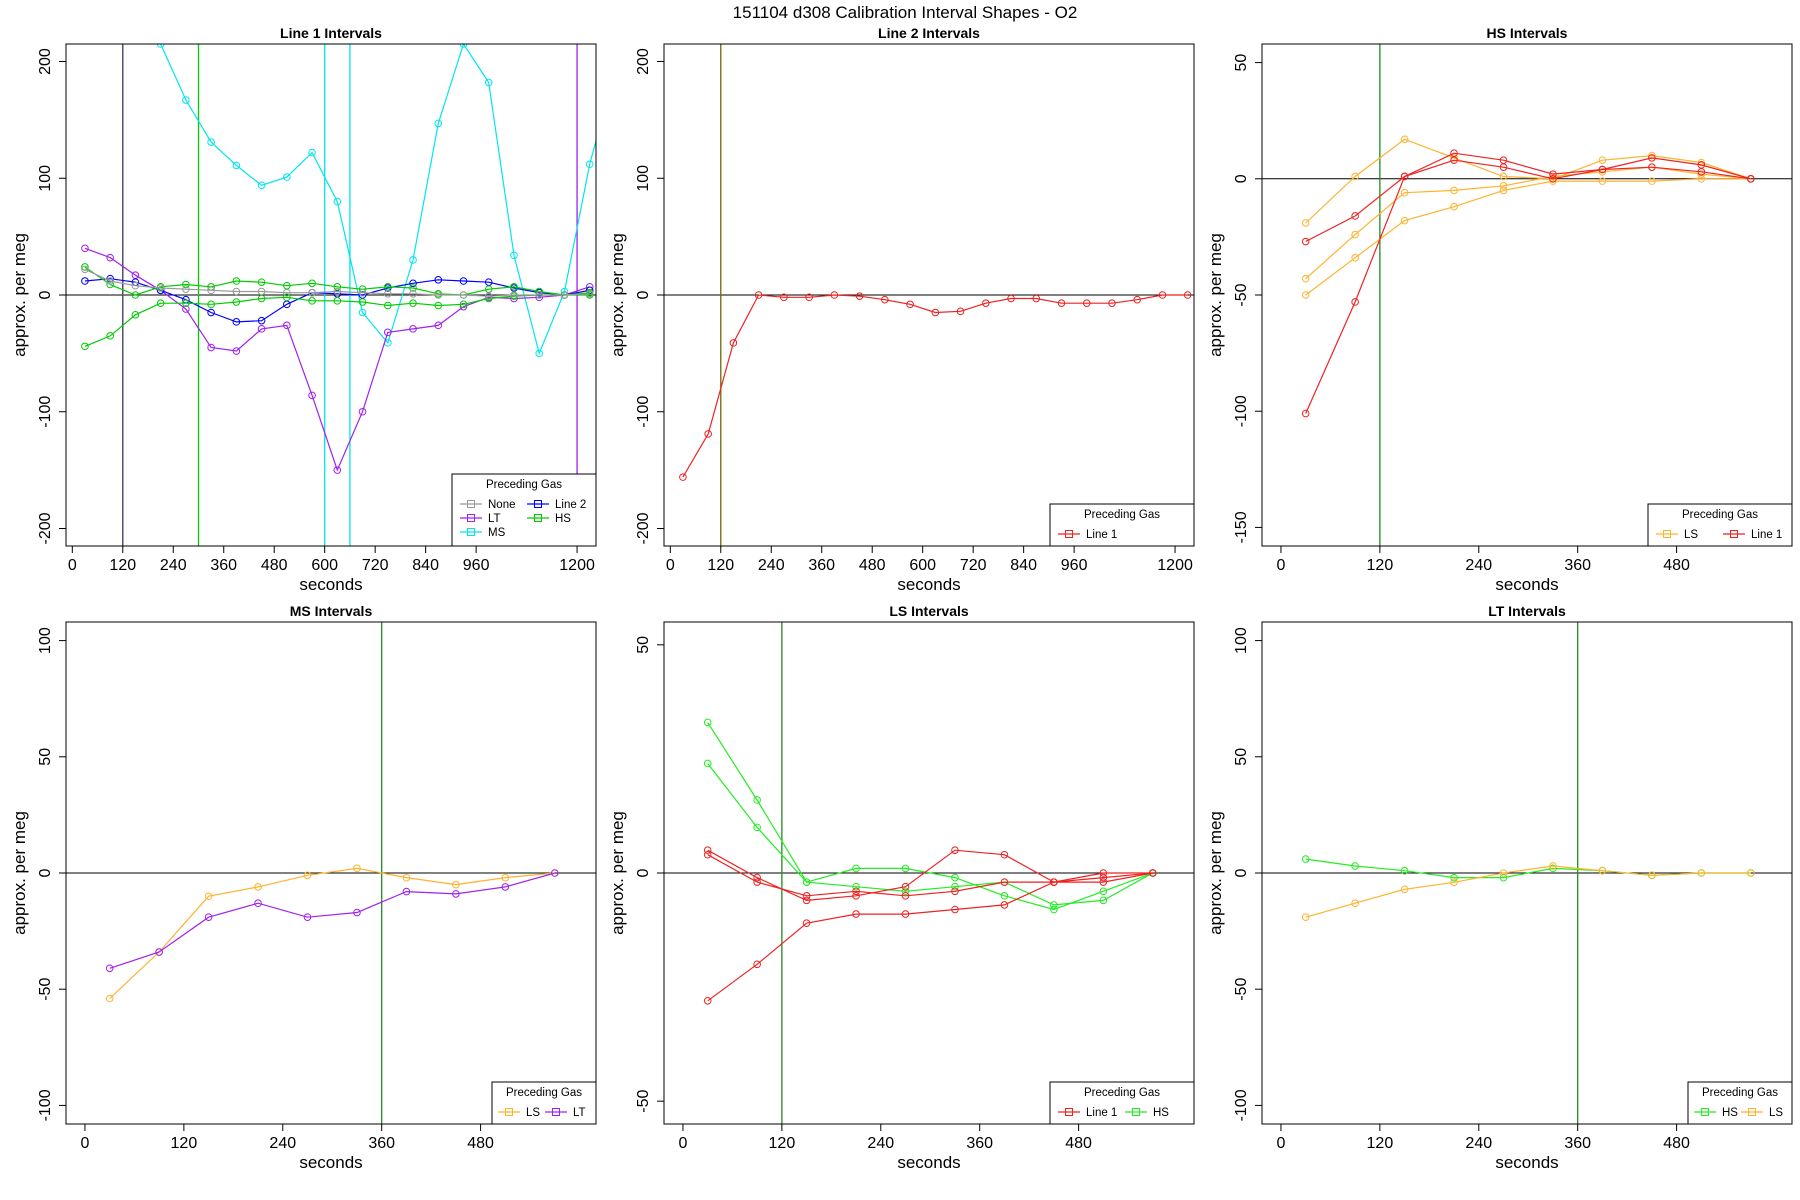 The width and height of the screenshot is (1800, 1200). I want to click on legend-label: Line 2, so click(570, 505).